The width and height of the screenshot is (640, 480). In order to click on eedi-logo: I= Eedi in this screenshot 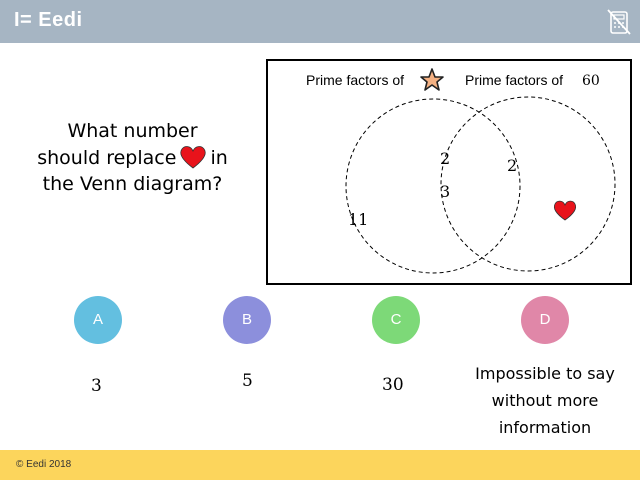, I will do `click(48, 20)`.